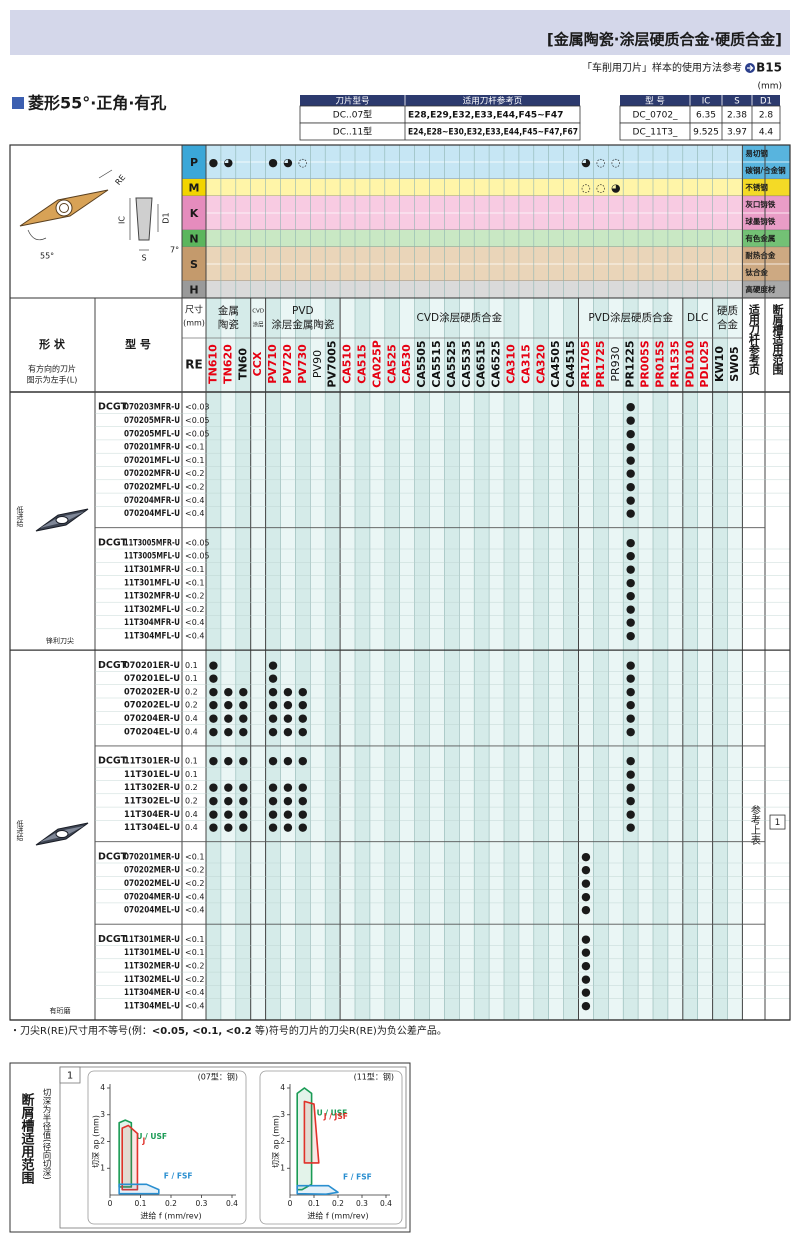 Image resolution: width=800 pixels, height=1249 pixels. What do you see at coordinates (52, 369) in the screenshot?
I see `header-shape-note: 有方向的刀片` at bounding box center [52, 369].